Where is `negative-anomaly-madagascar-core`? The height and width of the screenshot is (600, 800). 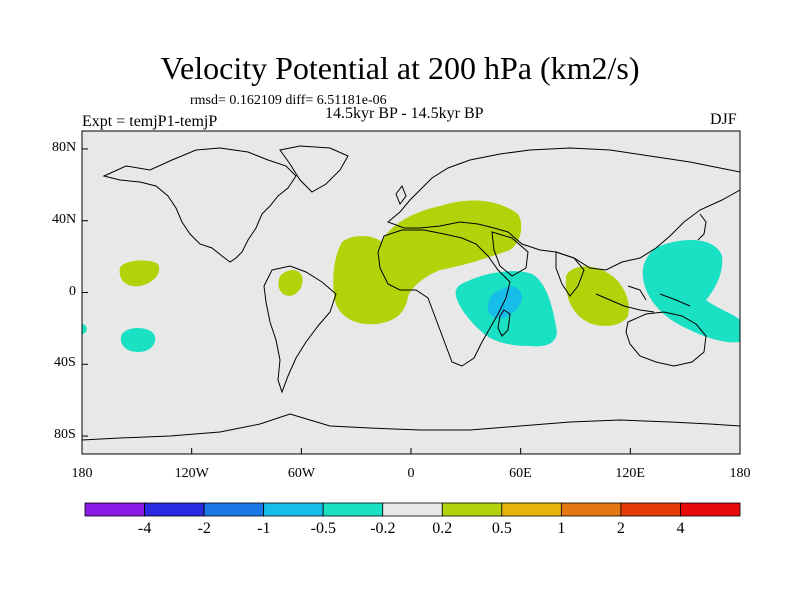
negative-anomaly-madagascar-core is located at coordinates (504, 302).